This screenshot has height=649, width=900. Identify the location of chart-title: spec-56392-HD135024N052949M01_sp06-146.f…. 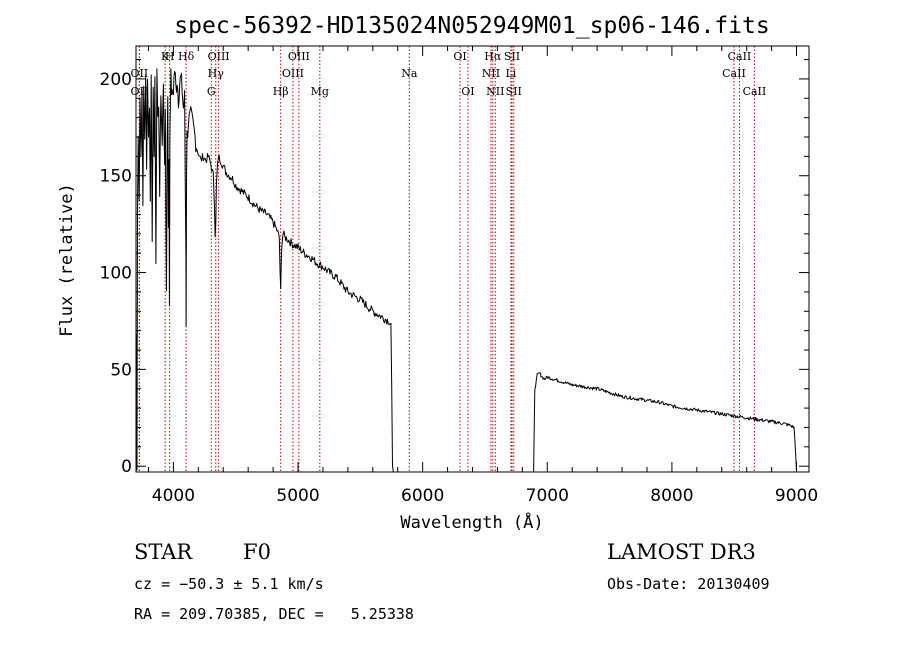
(471, 26).